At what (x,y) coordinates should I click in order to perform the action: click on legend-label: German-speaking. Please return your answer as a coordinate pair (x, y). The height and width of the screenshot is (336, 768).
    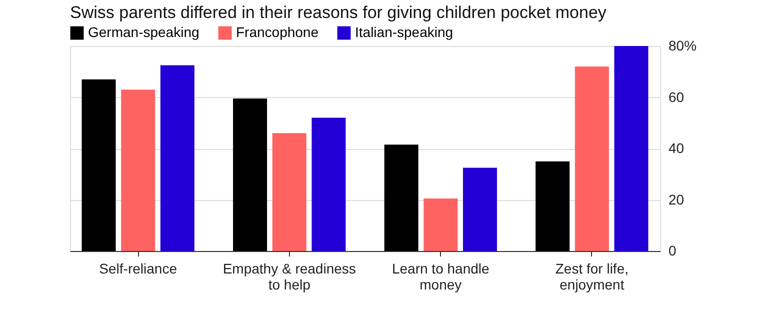
    Looking at the image, I should click on (144, 32).